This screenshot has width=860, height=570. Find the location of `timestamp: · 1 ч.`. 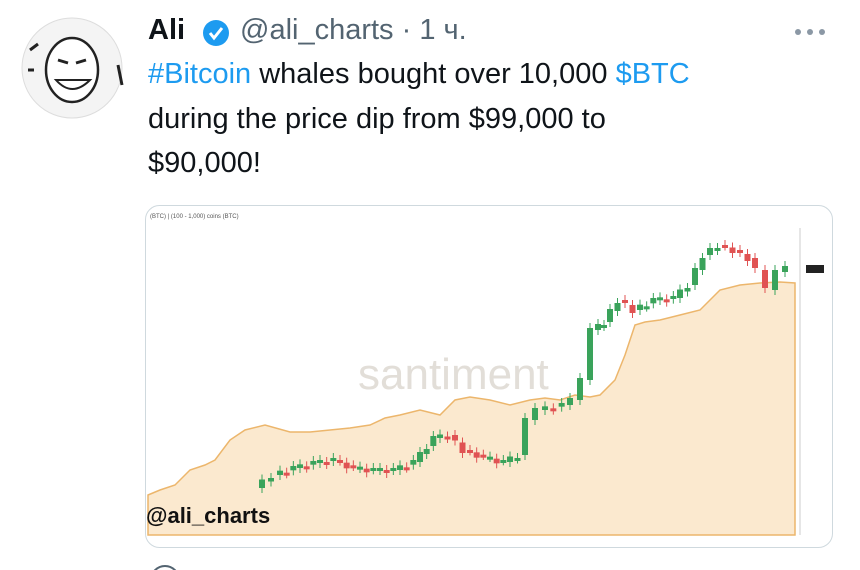

timestamp: · 1 ч. is located at coordinates (434, 30).